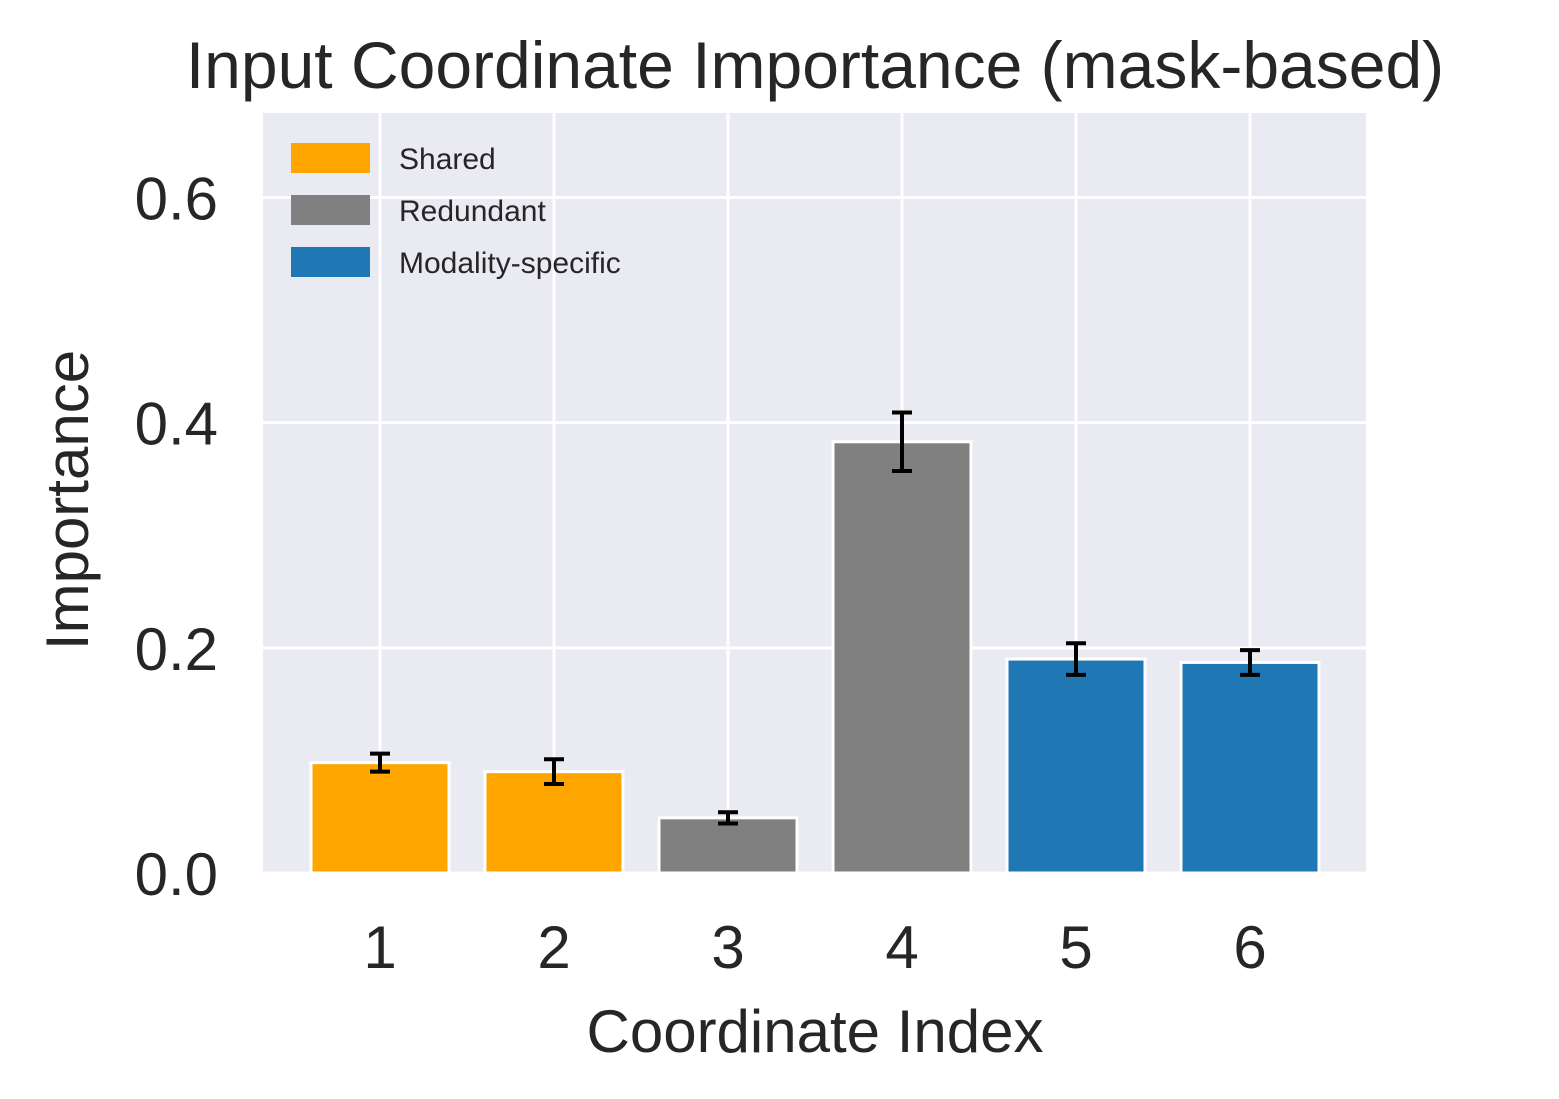 This screenshot has width=1559, height=1099. I want to click on legend-label: Redundant, so click(472, 211).